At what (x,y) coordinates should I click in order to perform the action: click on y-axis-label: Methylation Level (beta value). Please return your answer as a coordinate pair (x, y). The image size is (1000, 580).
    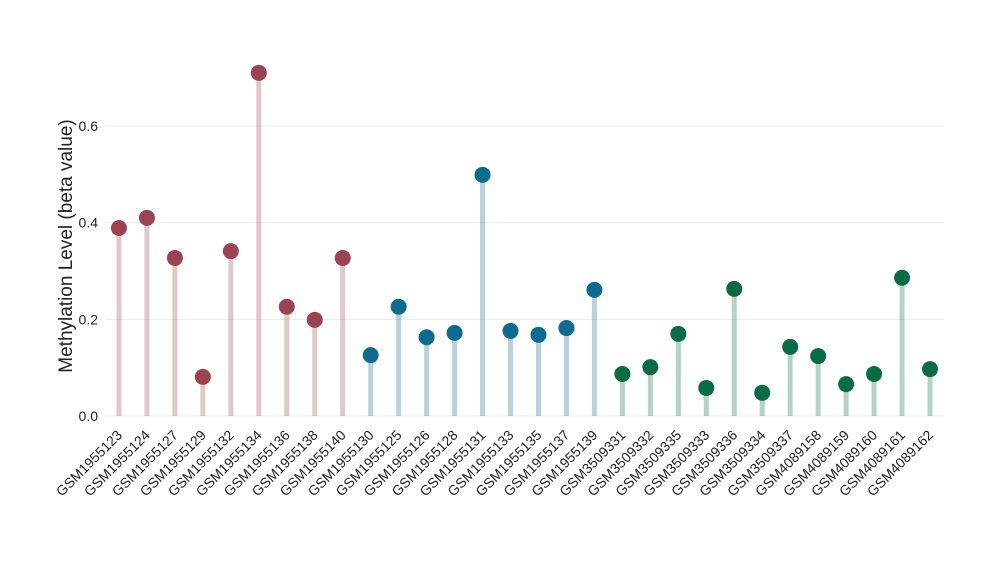
    Looking at the image, I should click on (66, 245).